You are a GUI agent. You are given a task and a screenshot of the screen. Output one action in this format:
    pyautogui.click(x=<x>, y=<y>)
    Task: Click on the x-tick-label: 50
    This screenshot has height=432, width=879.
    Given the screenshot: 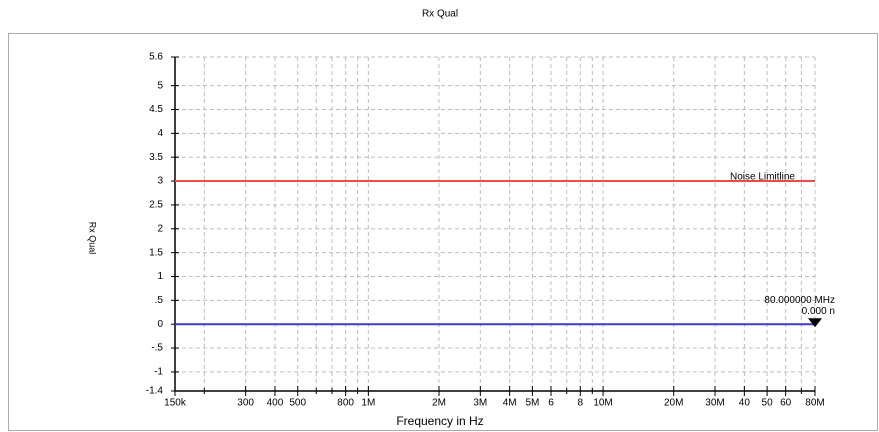 What is the action you would take?
    pyautogui.click(x=768, y=403)
    